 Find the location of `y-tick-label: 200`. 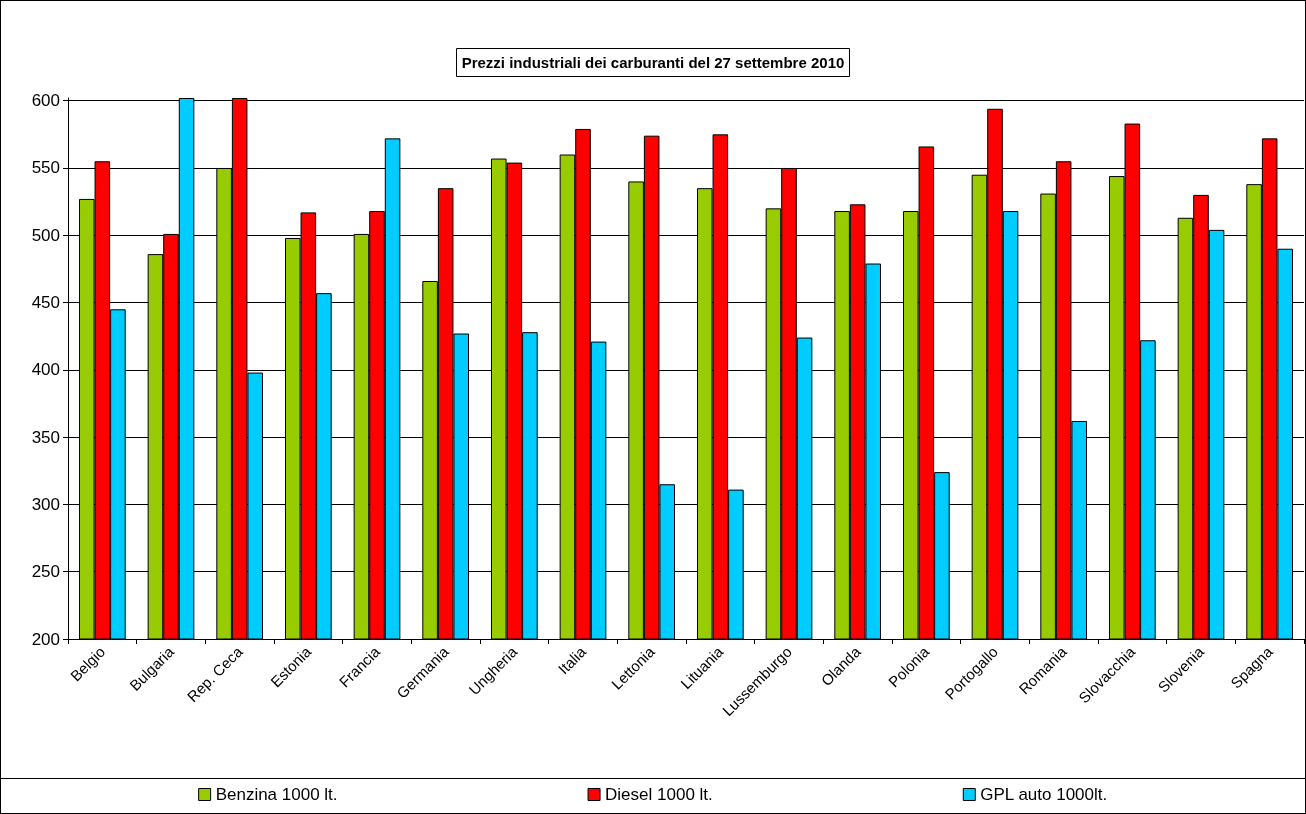

y-tick-label: 200 is located at coordinates (45, 639).